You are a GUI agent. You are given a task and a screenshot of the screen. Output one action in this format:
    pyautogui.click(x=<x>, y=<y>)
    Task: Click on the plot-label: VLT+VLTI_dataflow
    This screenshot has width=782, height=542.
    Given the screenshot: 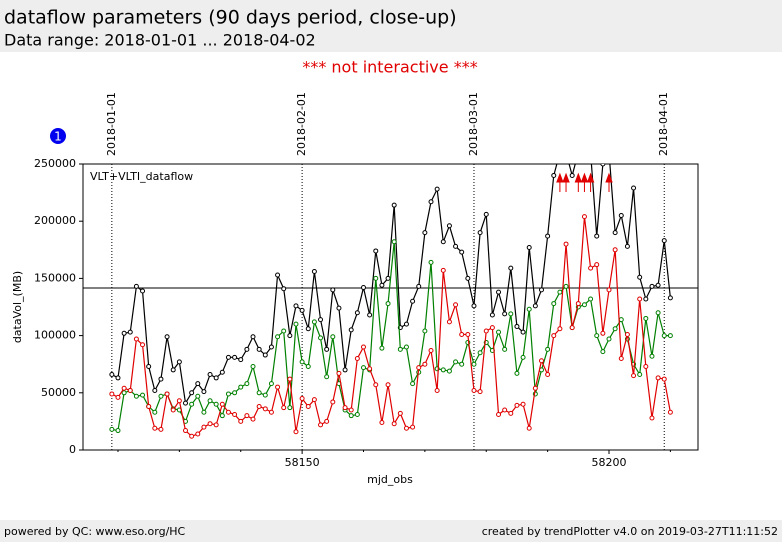 What is the action you would take?
    pyautogui.click(x=141, y=176)
    